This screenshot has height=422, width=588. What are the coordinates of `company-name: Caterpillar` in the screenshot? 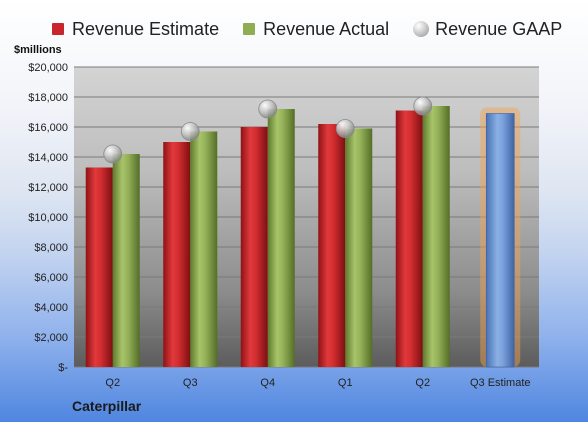 It's located at (107, 406).